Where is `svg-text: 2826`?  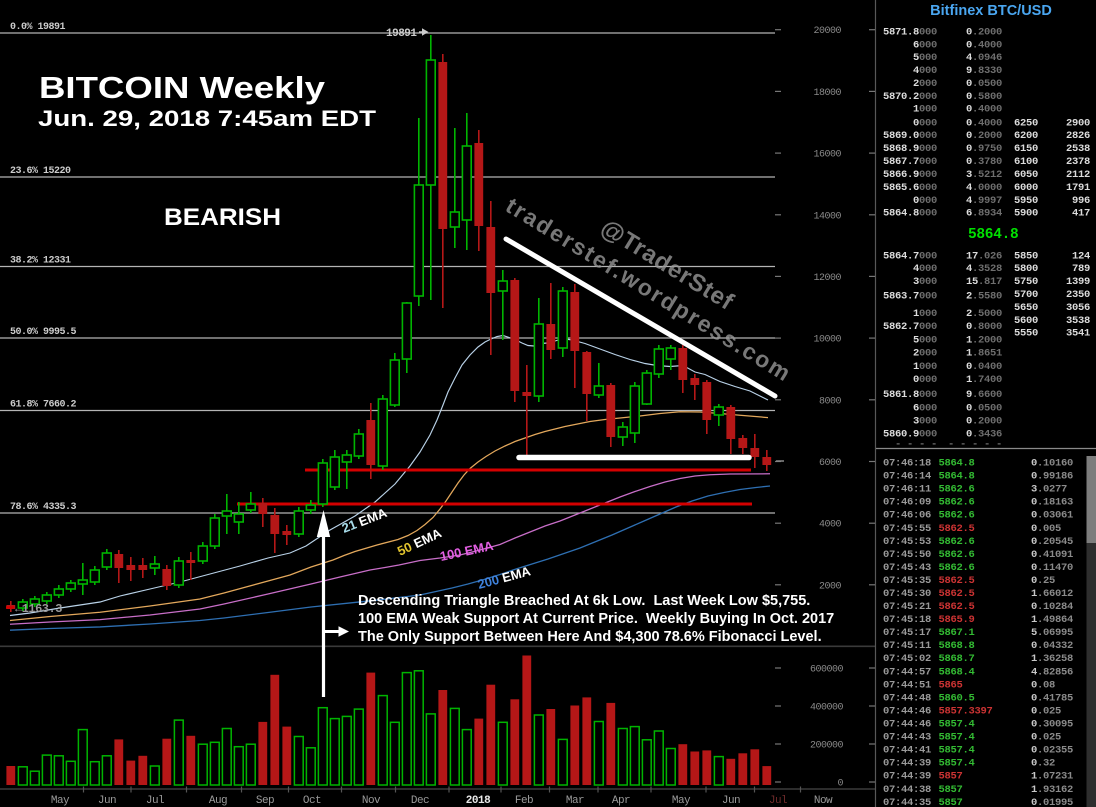
svg-text: 2826 is located at coordinates (1078, 136).